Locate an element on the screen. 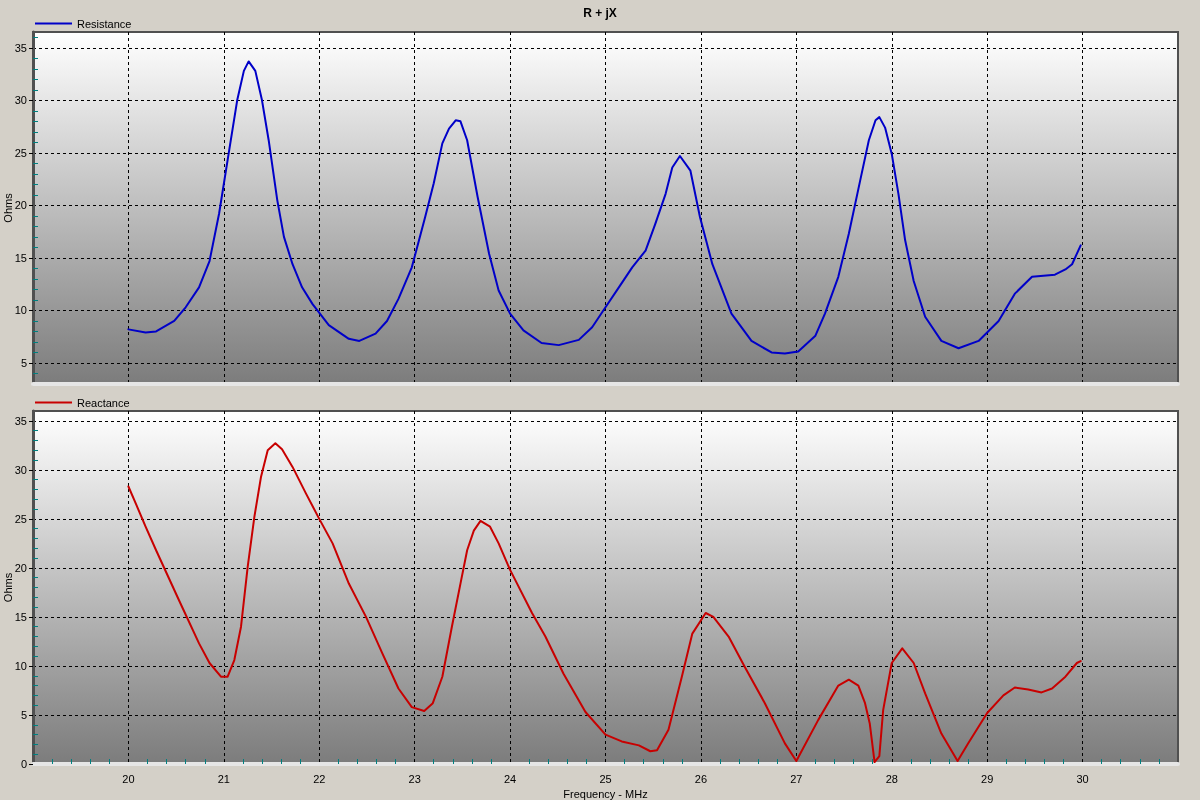 Image resolution: width=1200 pixels, height=800 pixels. x-tick-label: 26 is located at coordinates (701, 778).